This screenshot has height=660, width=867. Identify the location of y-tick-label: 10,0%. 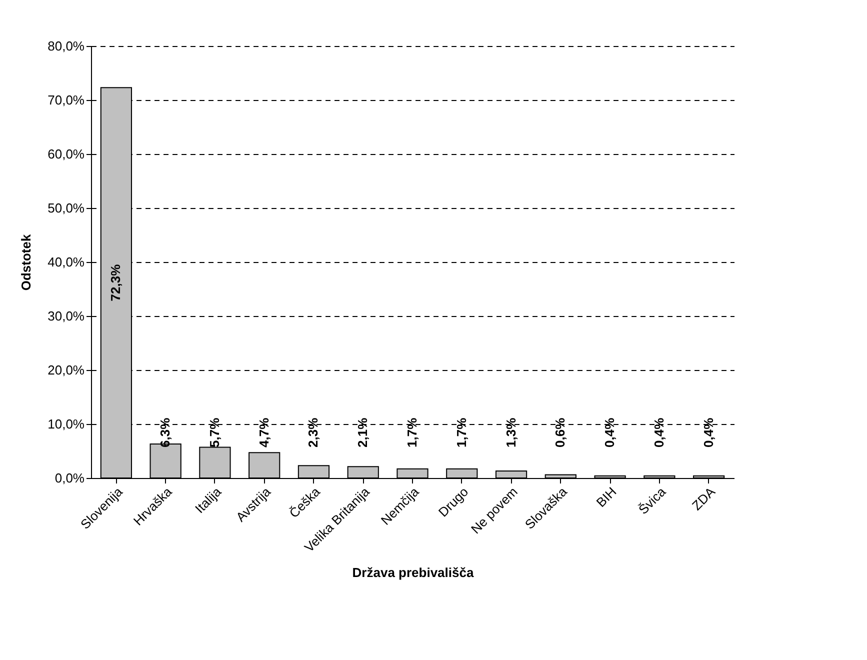
(66, 424).